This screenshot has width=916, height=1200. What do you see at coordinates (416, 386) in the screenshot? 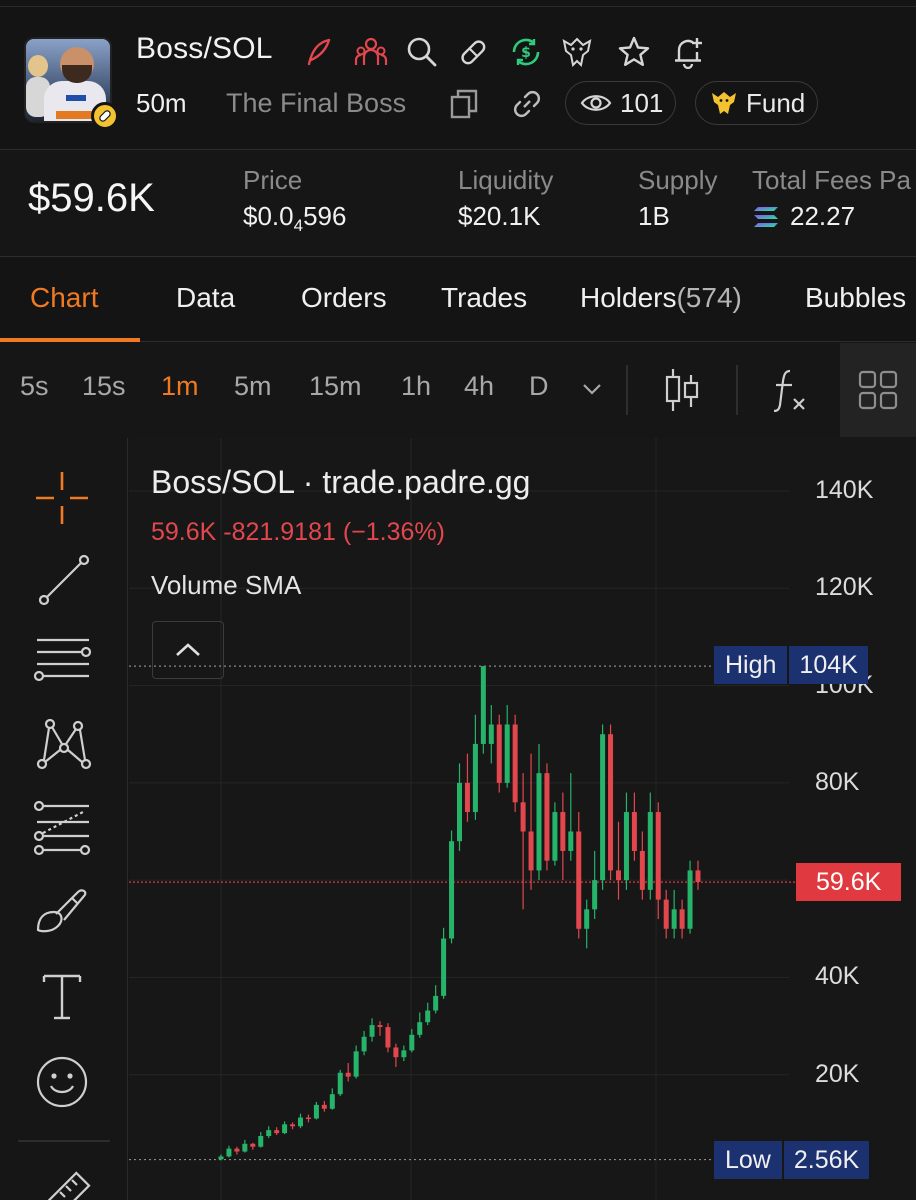
I see `timeframe-1h: 1h` at bounding box center [416, 386].